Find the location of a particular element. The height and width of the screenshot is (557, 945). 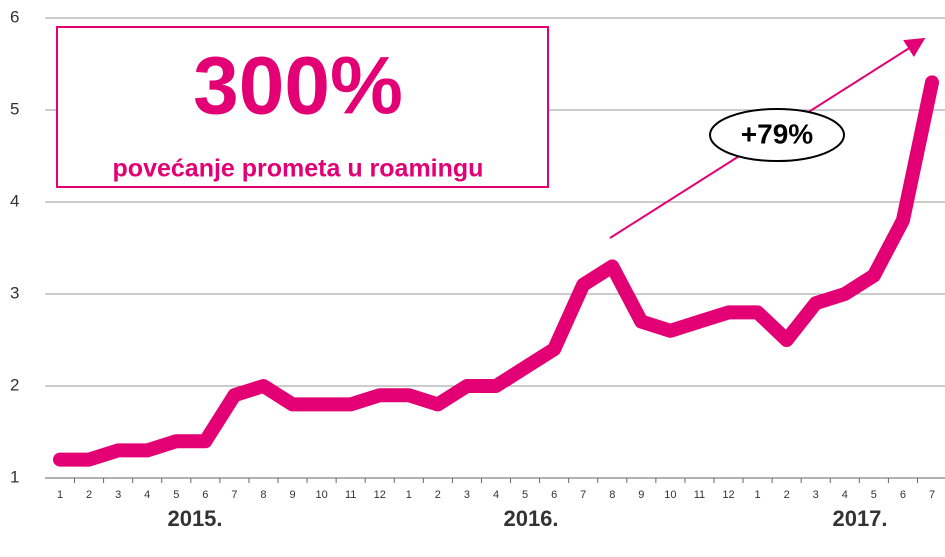

year-label: 2017. is located at coordinates (859, 518).